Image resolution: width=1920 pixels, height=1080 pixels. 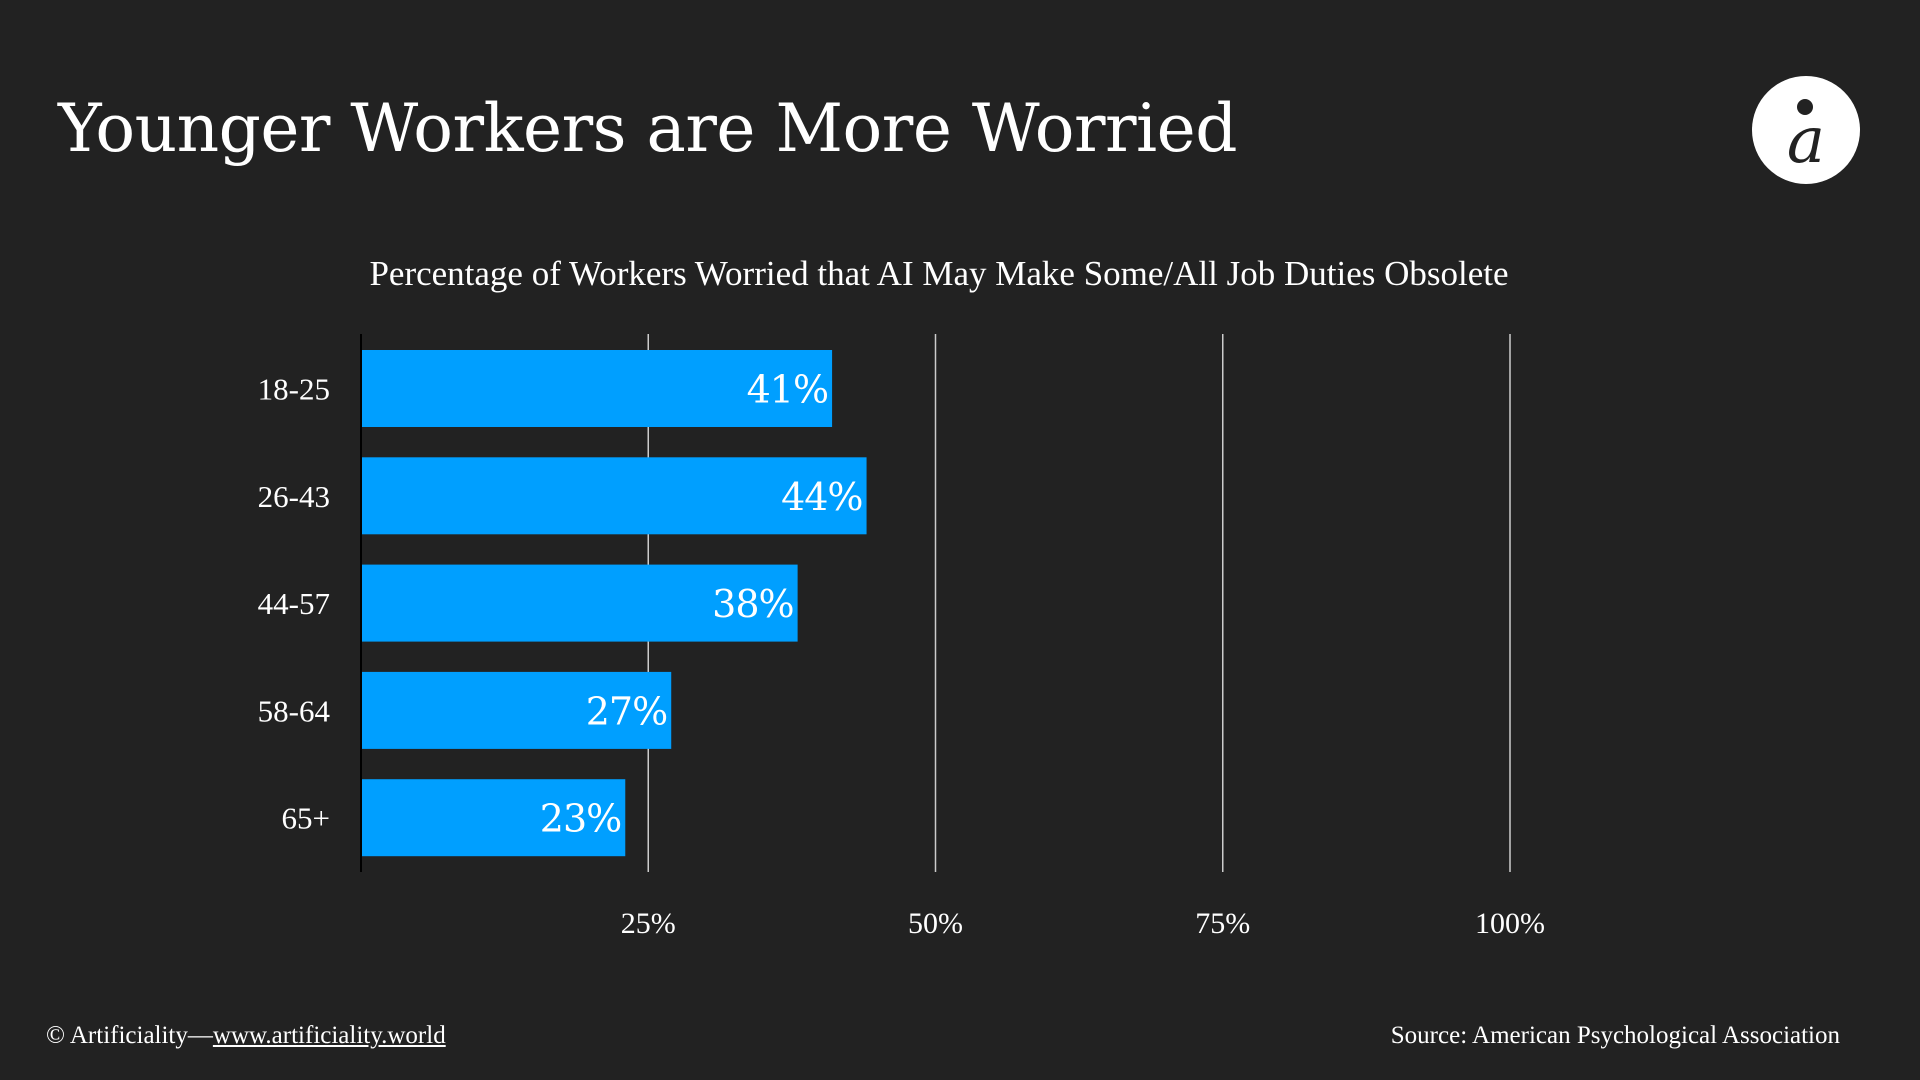 I want to click on svg-text: a, so click(x=1806, y=141).